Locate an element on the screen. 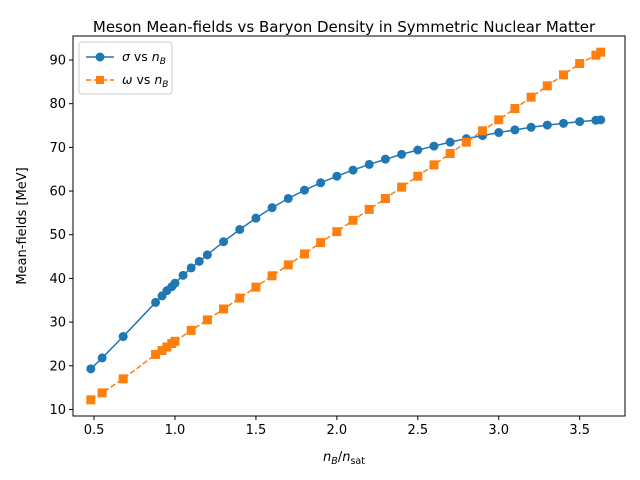 Image resolution: width=640 pixels, height=480 pixels. x-axis-label-sub2: sat is located at coordinates (357, 461).